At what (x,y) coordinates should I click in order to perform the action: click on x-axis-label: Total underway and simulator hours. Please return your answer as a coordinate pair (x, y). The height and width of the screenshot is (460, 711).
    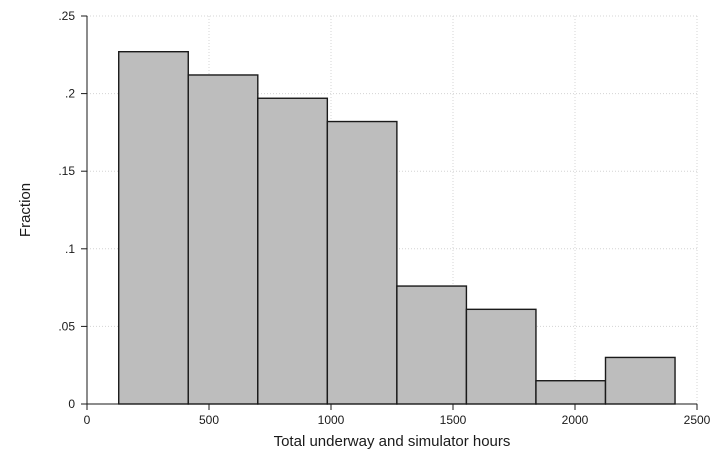
    Looking at the image, I should click on (392, 441).